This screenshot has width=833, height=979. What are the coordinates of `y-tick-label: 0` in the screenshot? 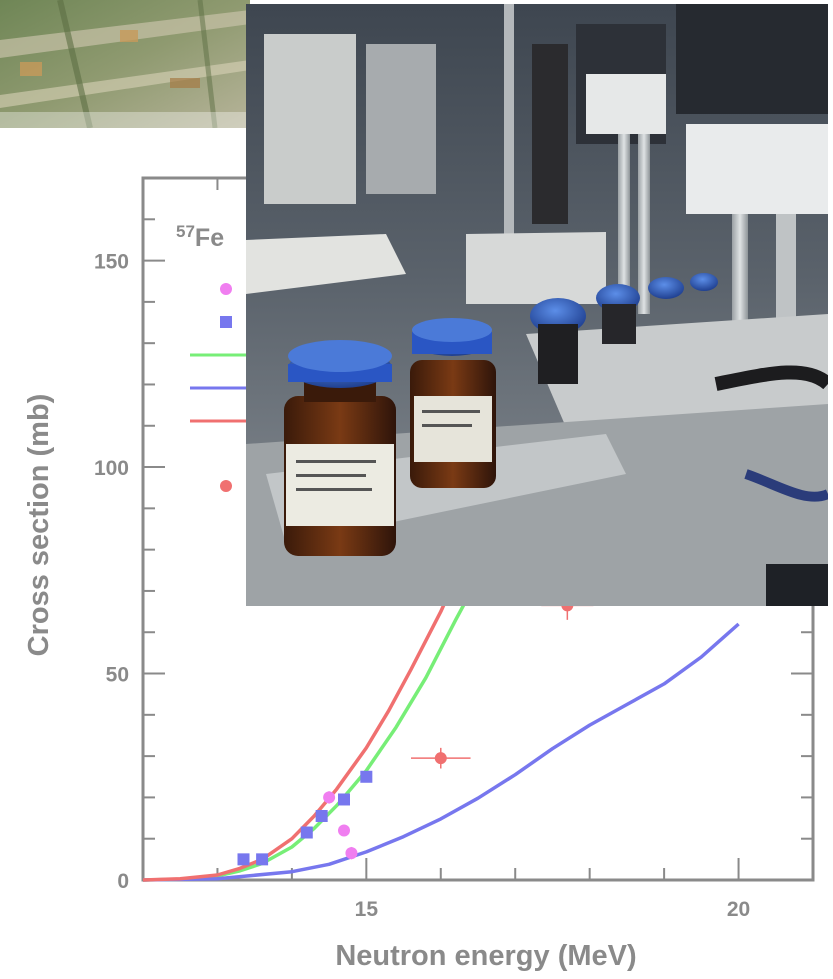 It's located at (123, 881).